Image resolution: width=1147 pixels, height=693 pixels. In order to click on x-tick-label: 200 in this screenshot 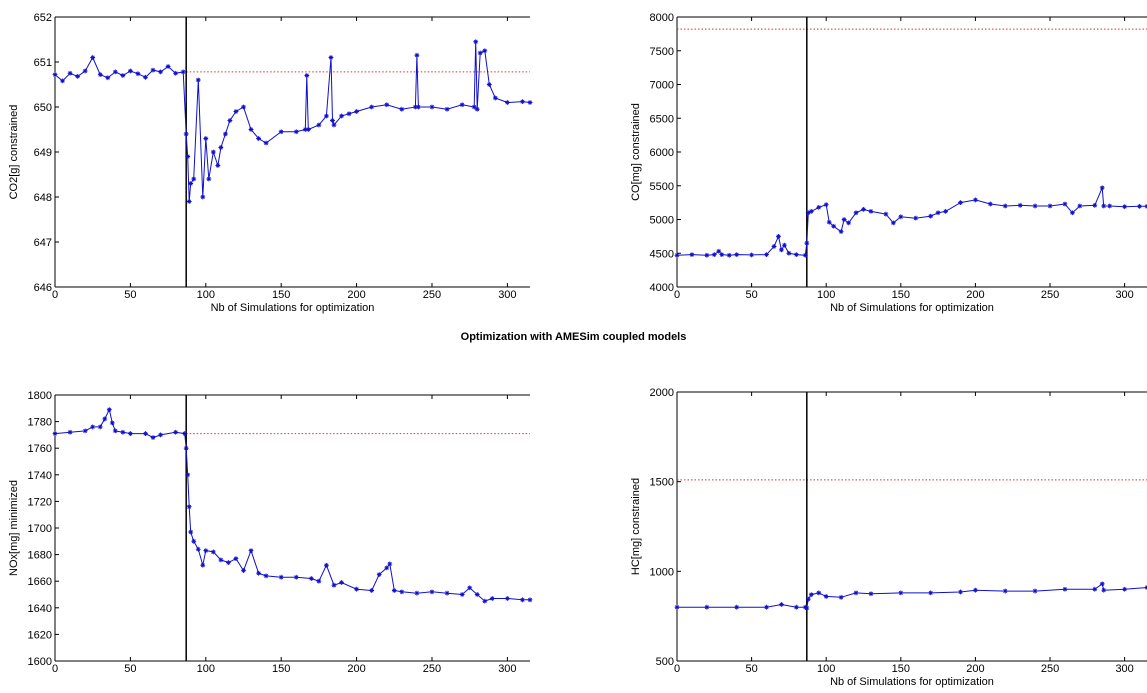, I will do `click(356, 669)`.